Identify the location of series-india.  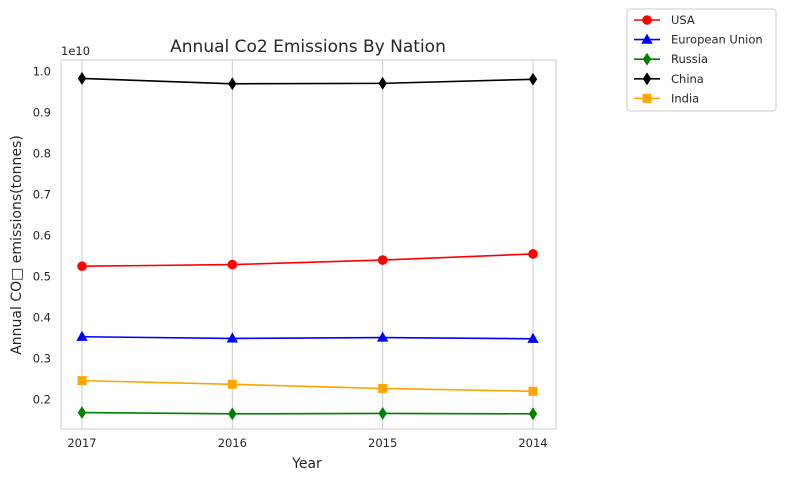
(307, 386).